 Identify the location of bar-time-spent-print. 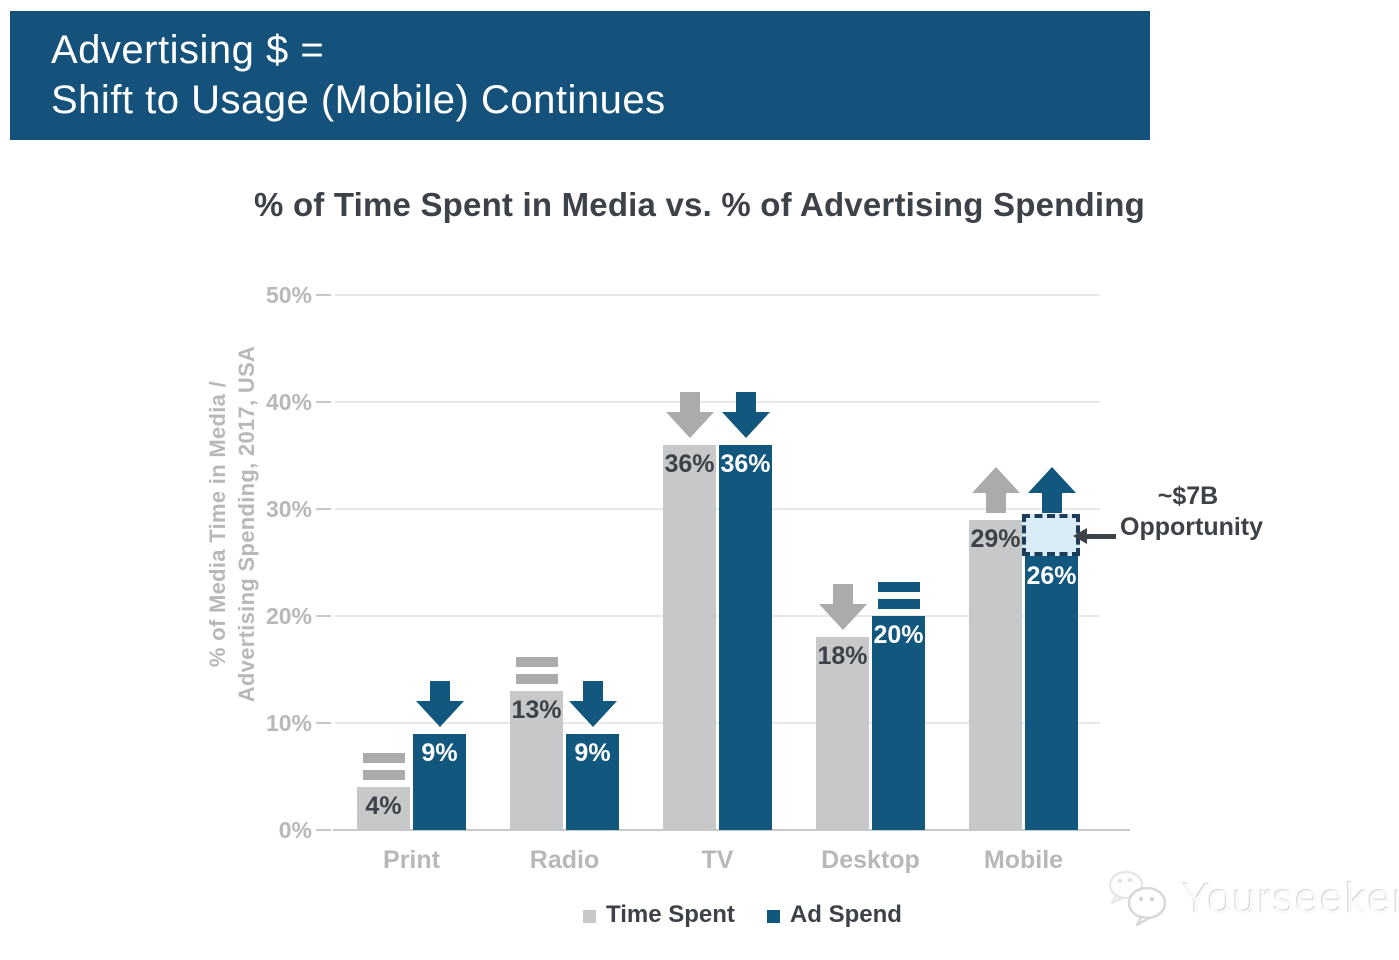
(383, 808).